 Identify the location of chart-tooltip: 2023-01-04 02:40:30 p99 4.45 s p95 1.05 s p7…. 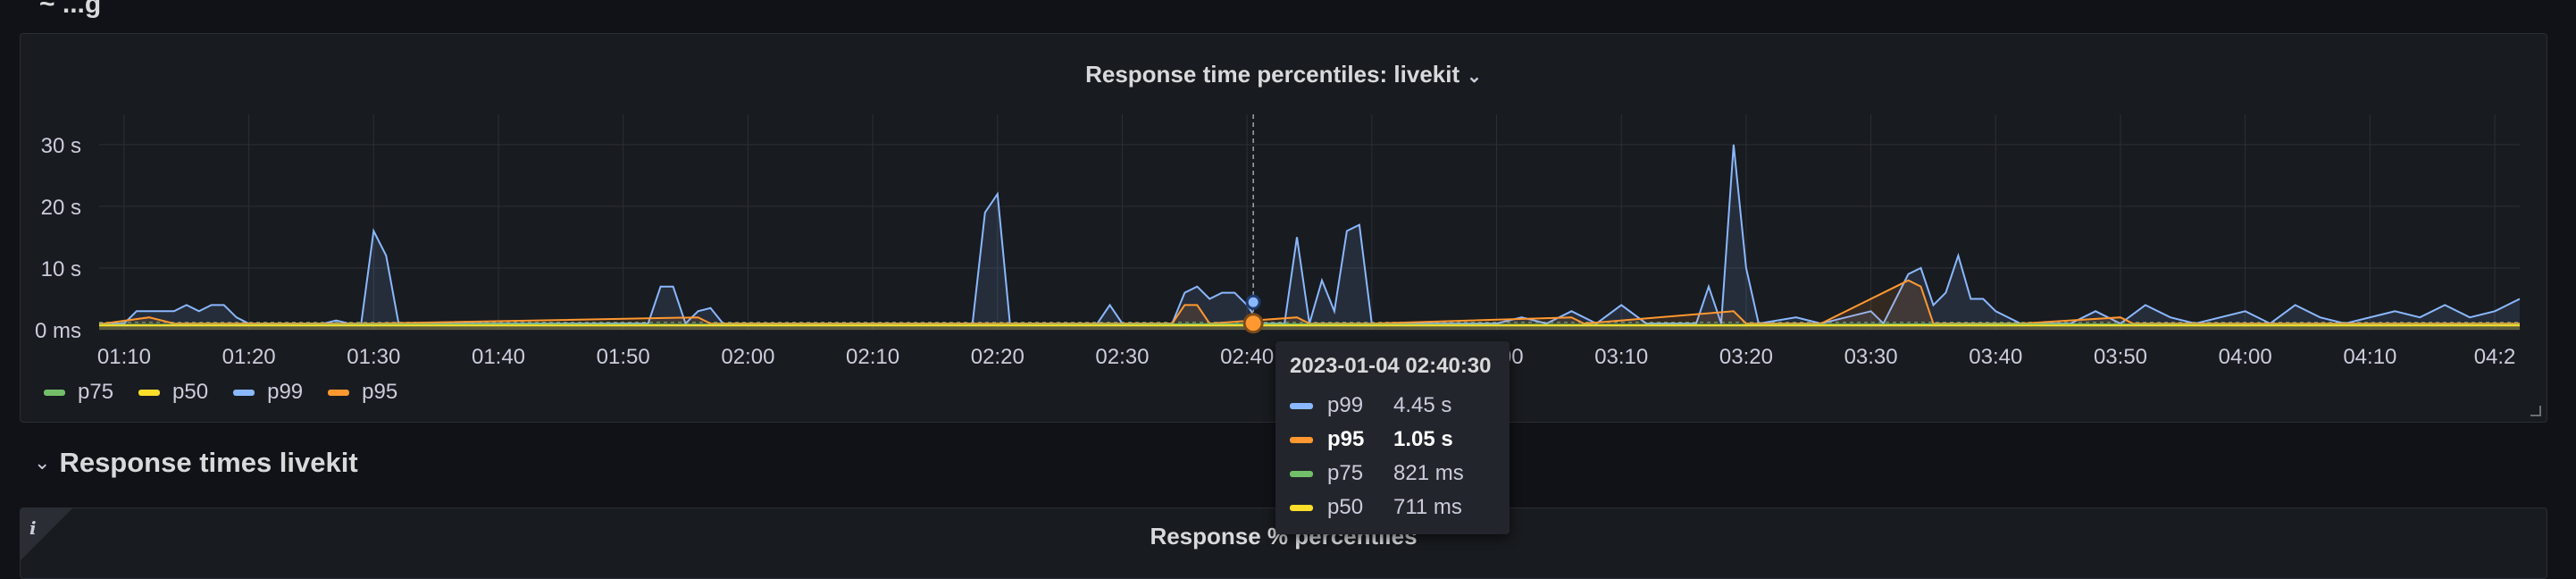
(1393, 437).